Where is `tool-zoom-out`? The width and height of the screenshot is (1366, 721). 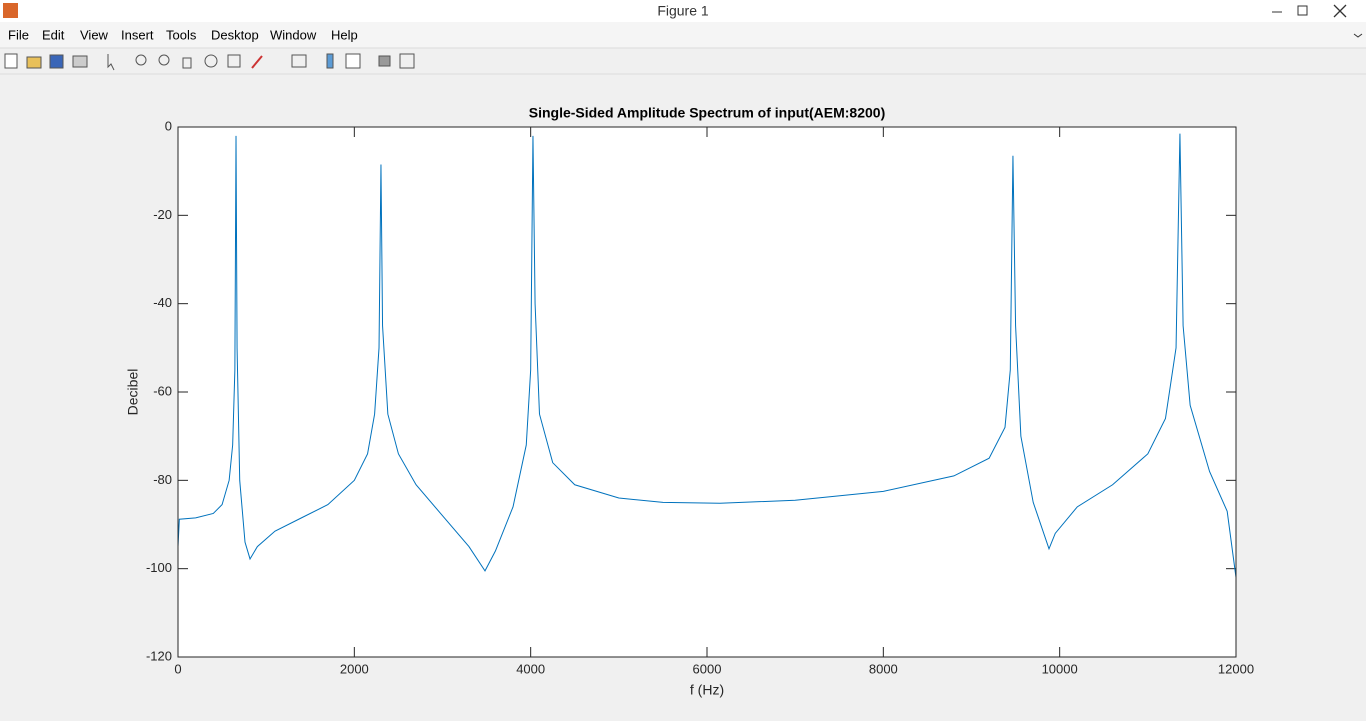 tool-zoom-out is located at coordinates (164, 60).